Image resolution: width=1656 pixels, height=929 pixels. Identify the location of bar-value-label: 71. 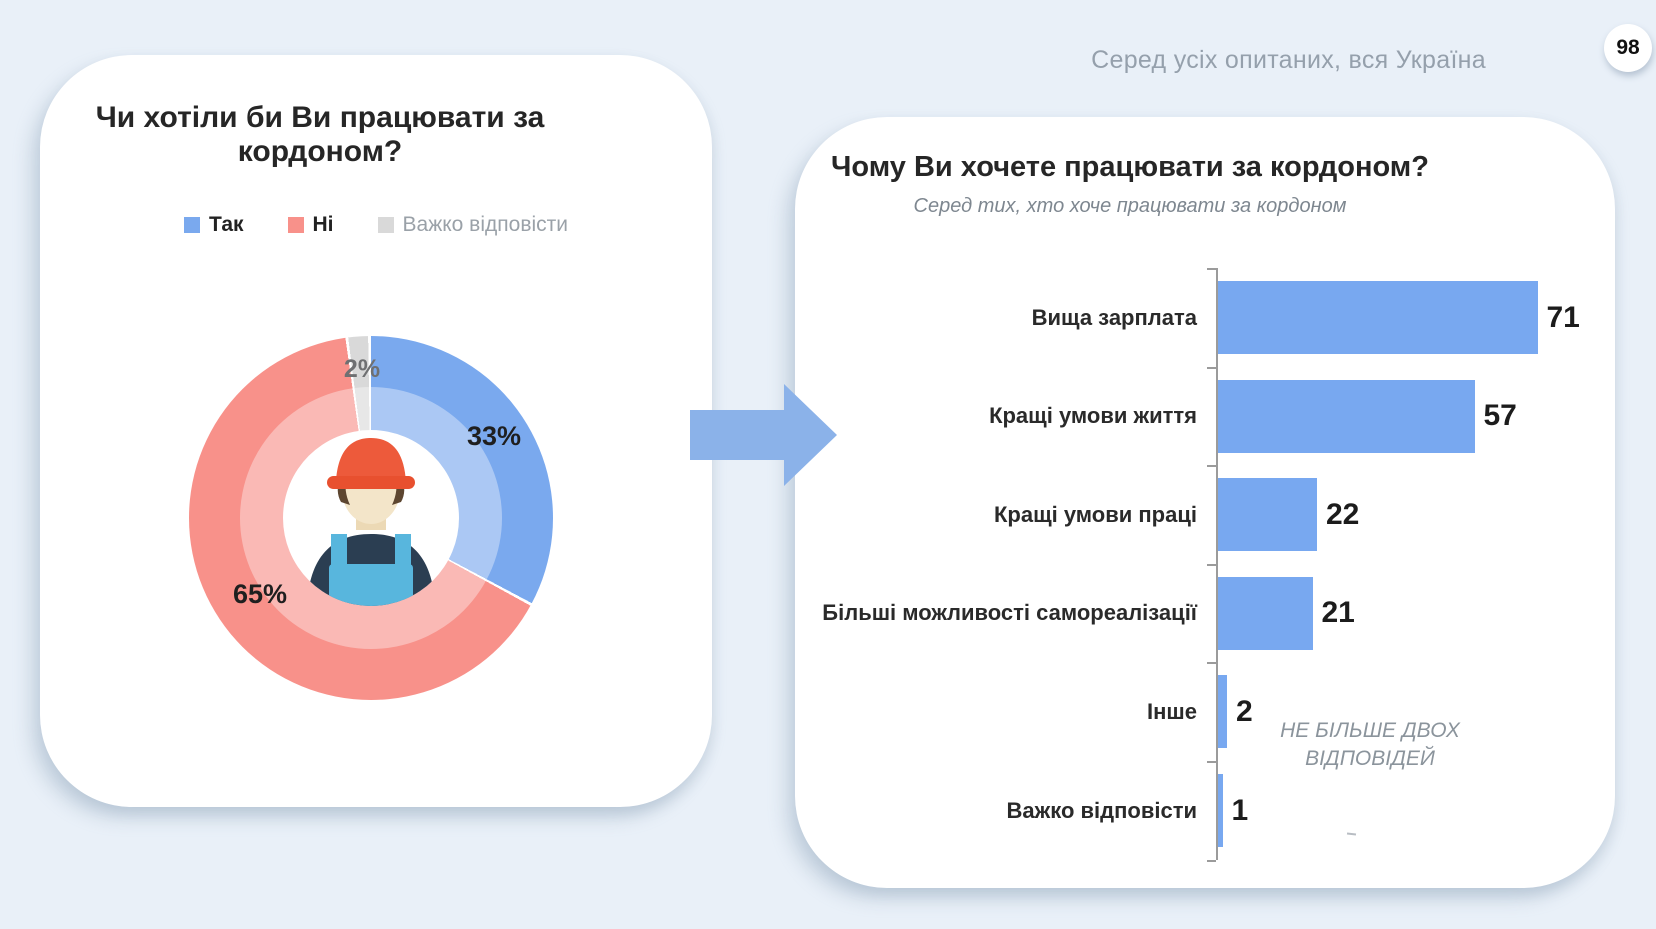
(1563, 317).